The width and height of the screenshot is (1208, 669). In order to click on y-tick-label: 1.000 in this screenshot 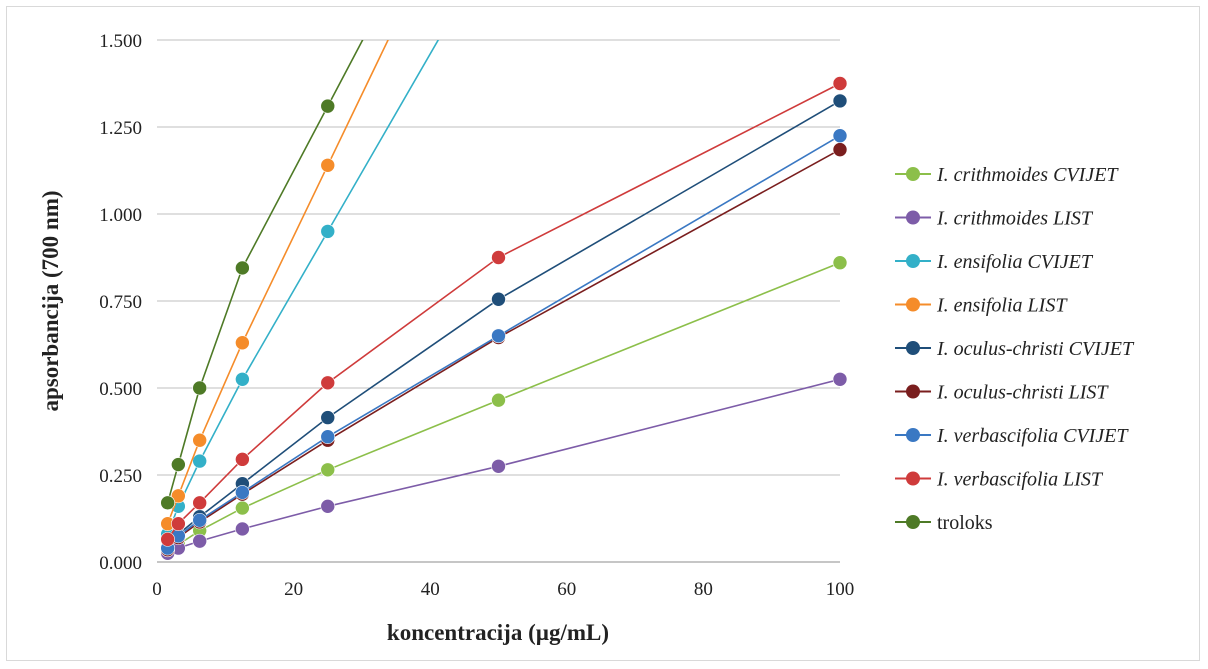, I will do `click(120, 215)`.